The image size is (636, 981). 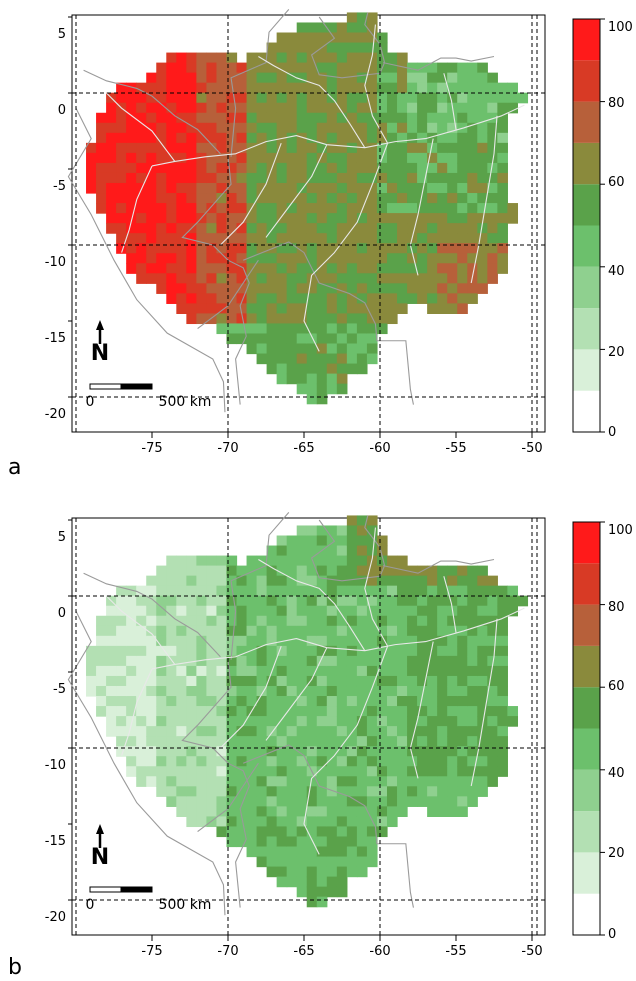 What do you see at coordinates (620, 530) in the screenshot?
I see `legend-tick-b-100: 100` at bounding box center [620, 530].